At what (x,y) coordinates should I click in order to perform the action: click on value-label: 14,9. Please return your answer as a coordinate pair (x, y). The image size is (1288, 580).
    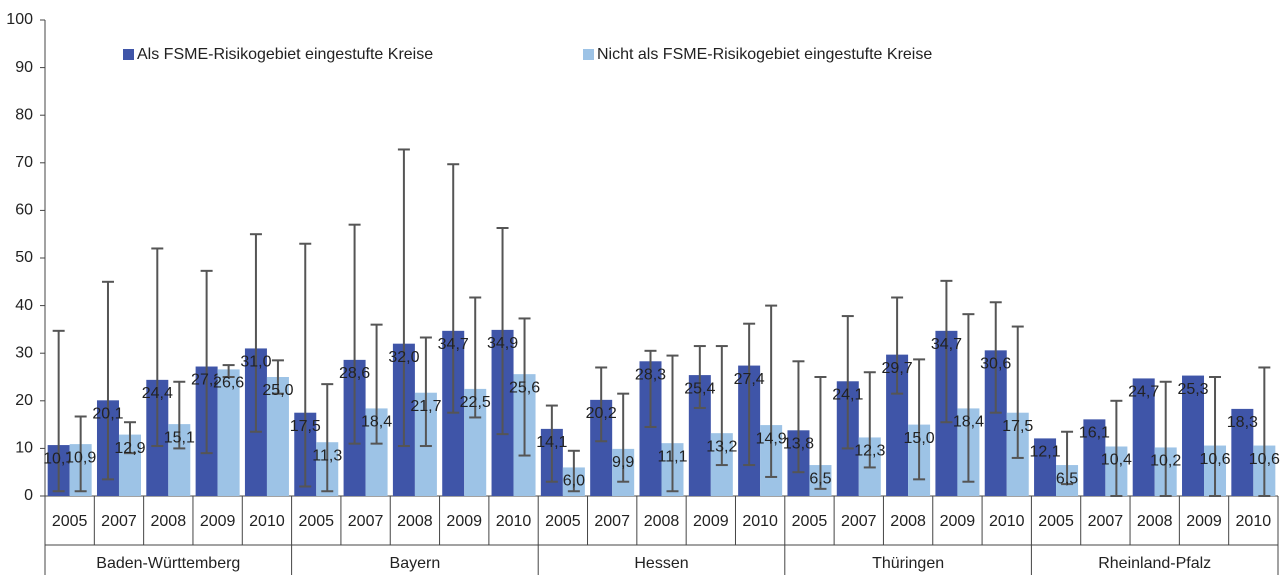
    Looking at the image, I should click on (771, 438).